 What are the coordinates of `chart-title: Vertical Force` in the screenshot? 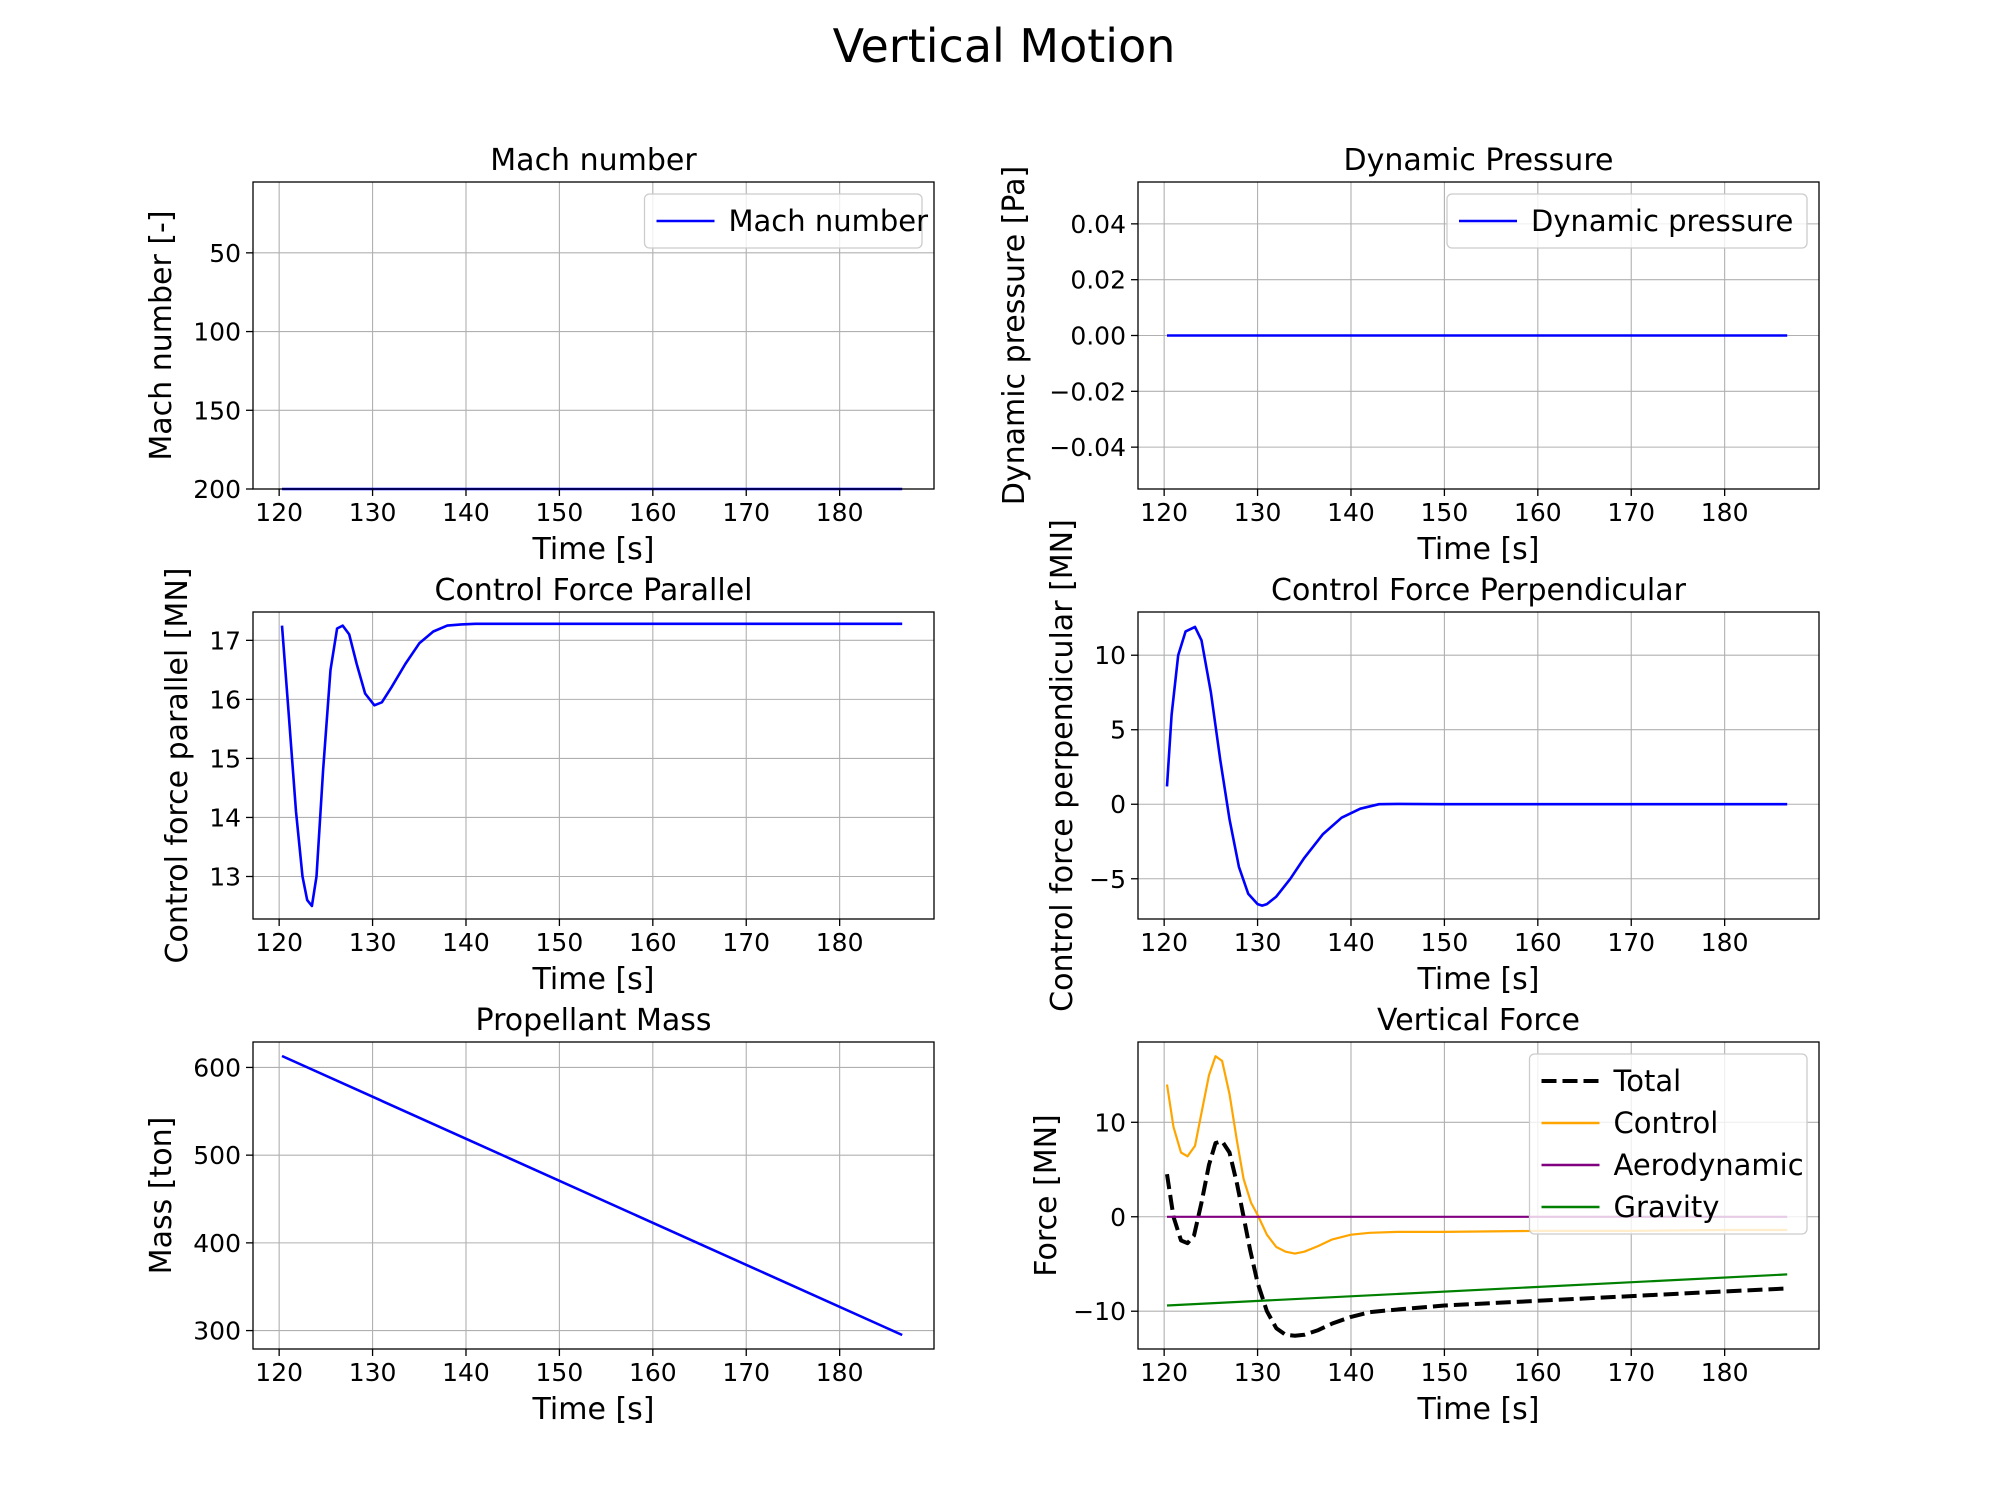 It's located at (1478, 1020).